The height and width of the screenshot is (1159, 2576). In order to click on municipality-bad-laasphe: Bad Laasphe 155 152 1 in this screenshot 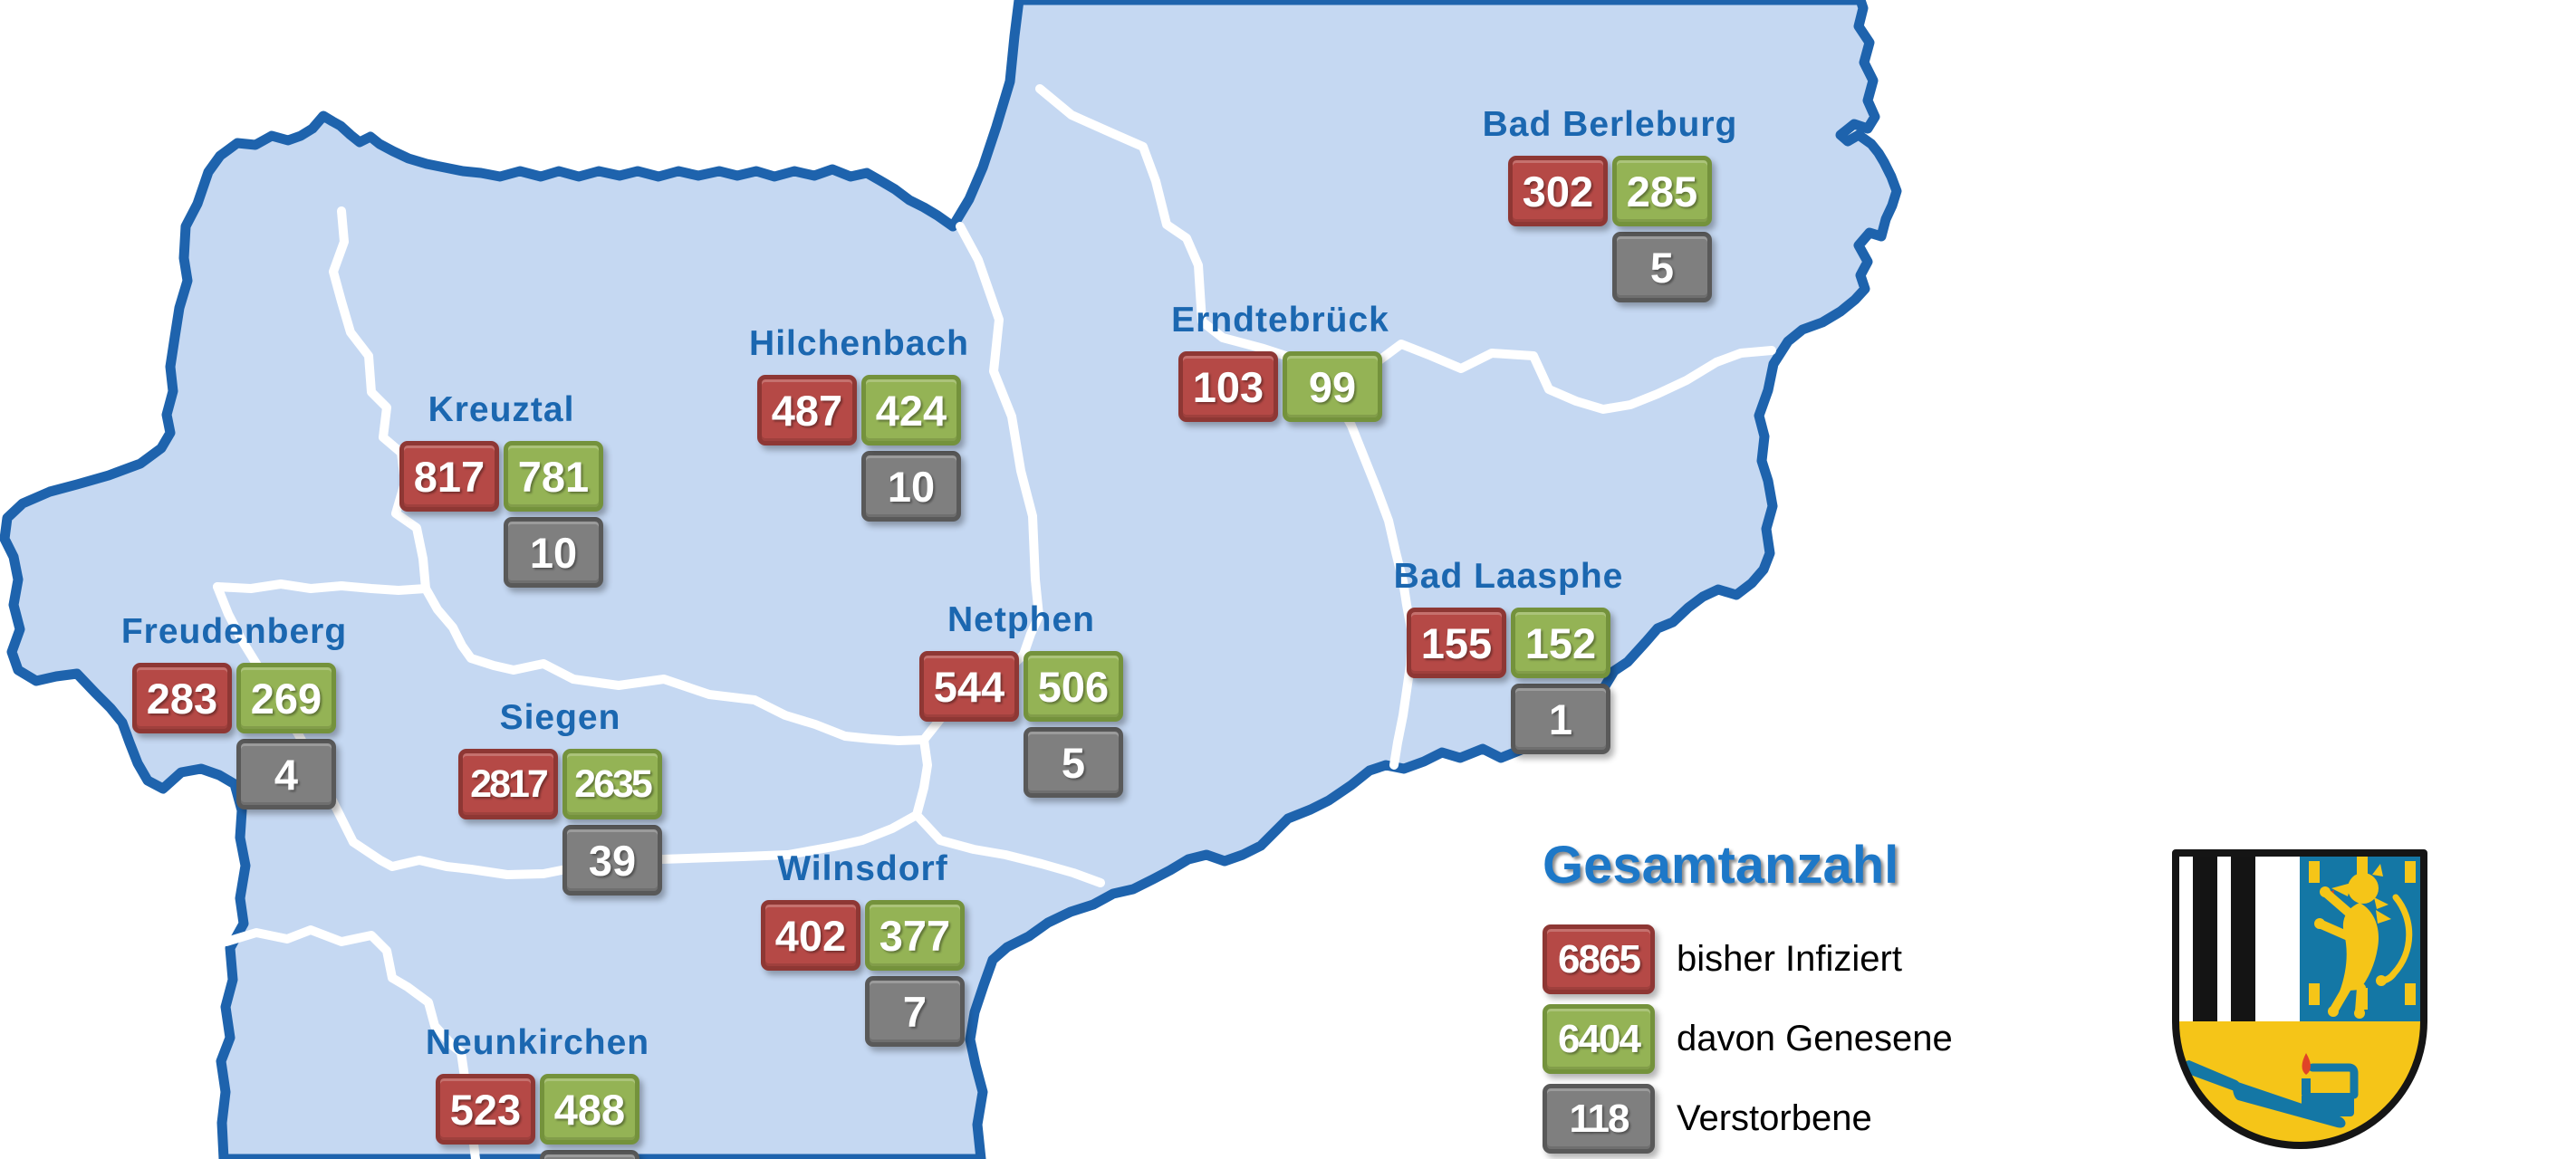, I will do `click(1508, 655)`.